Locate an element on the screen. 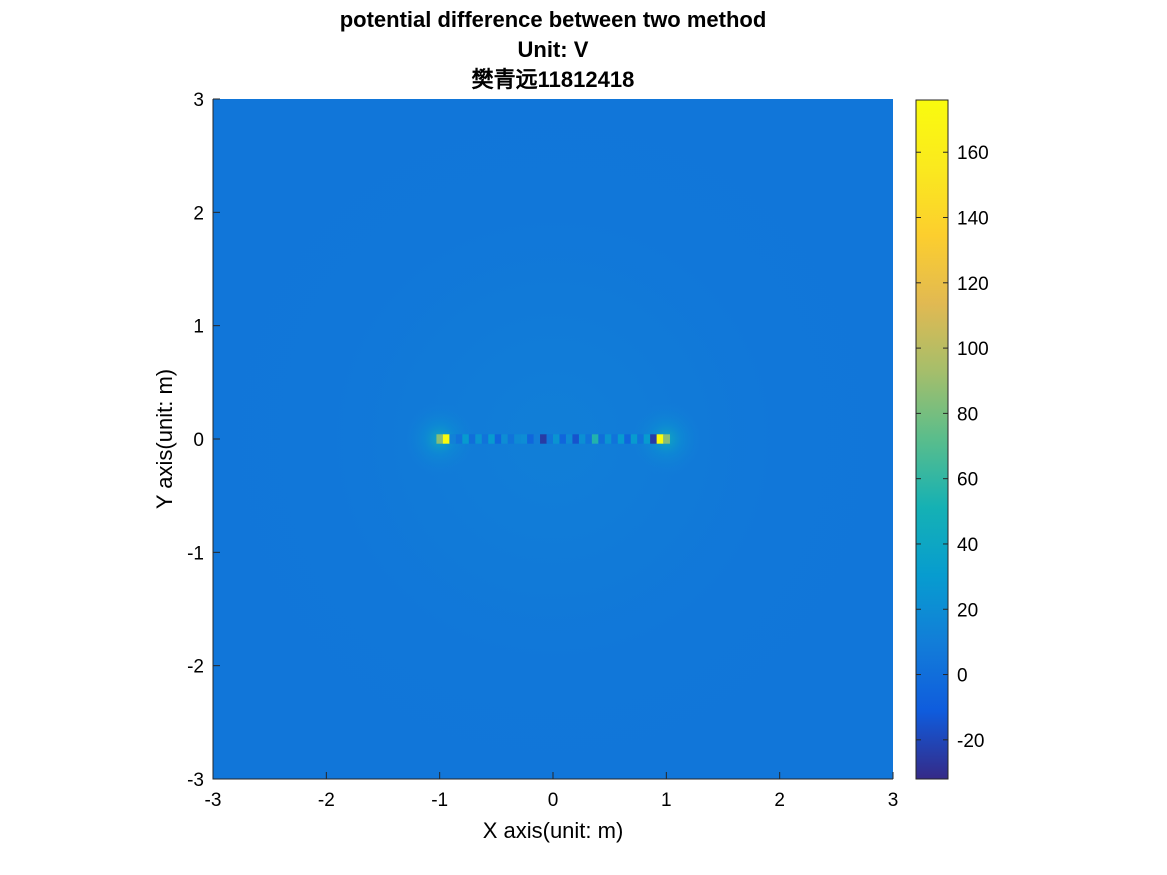 This screenshot has height=875, width=1167. colorbar-gradient is located at coordinates (932, 439).